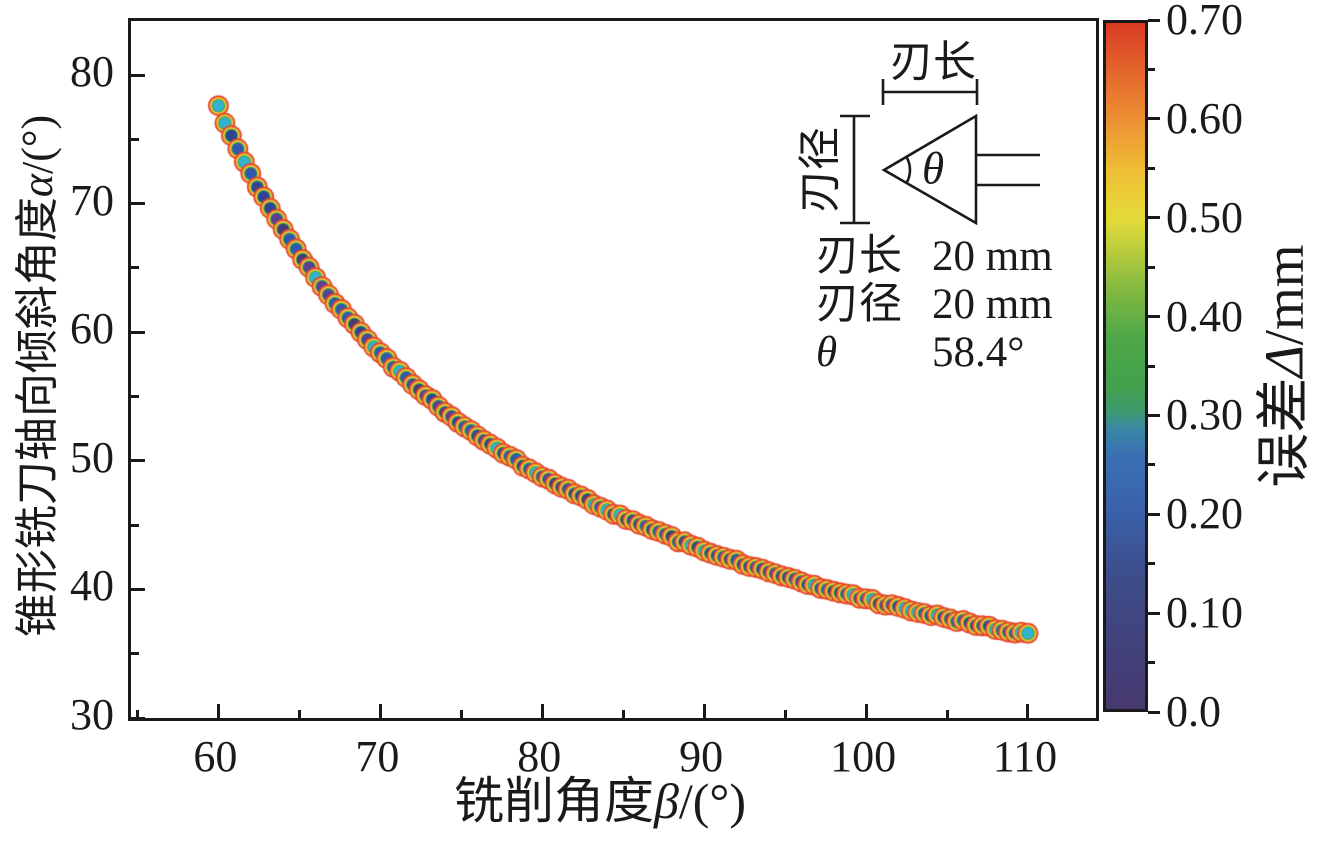 This screenshot has width=1318, height=846. I want to click on param-name: 刃径, so click(859, 304).